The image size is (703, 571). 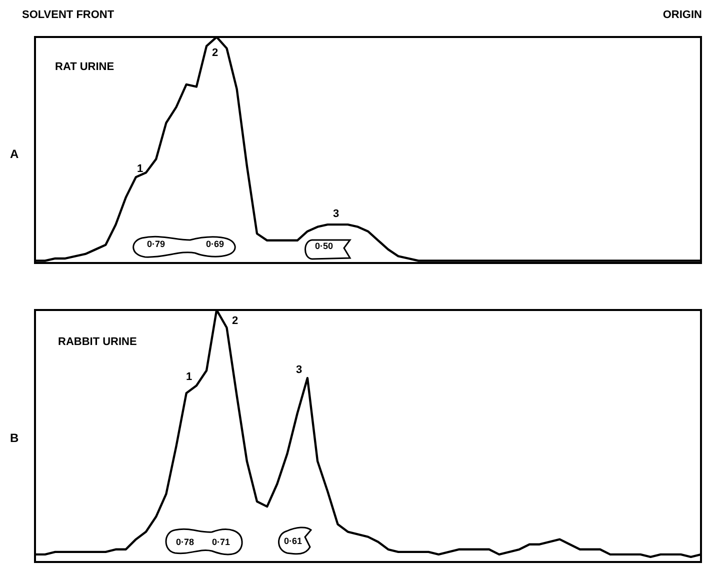 What do you see at coordinates (215, 244) in the screenshot?
I see `annotation: 0·69` at bounding box center [215, 244].